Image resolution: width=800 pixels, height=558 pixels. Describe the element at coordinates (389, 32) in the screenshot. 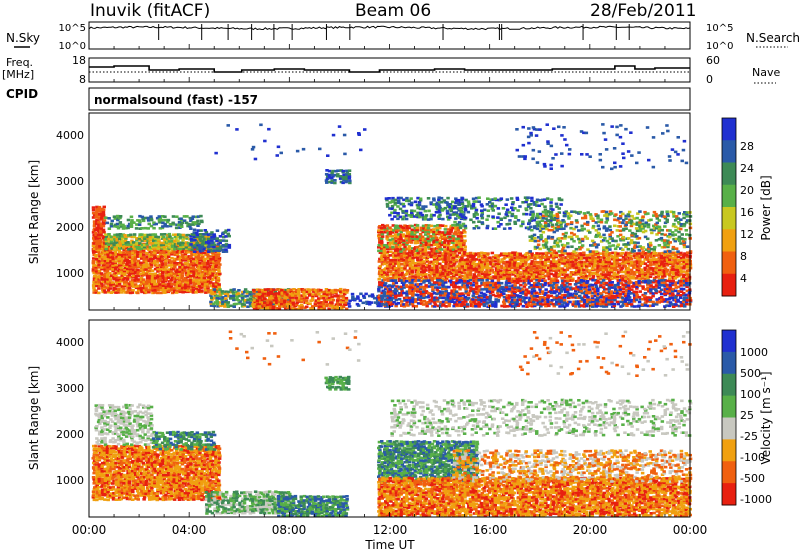

I see `noise-trace` at that location.